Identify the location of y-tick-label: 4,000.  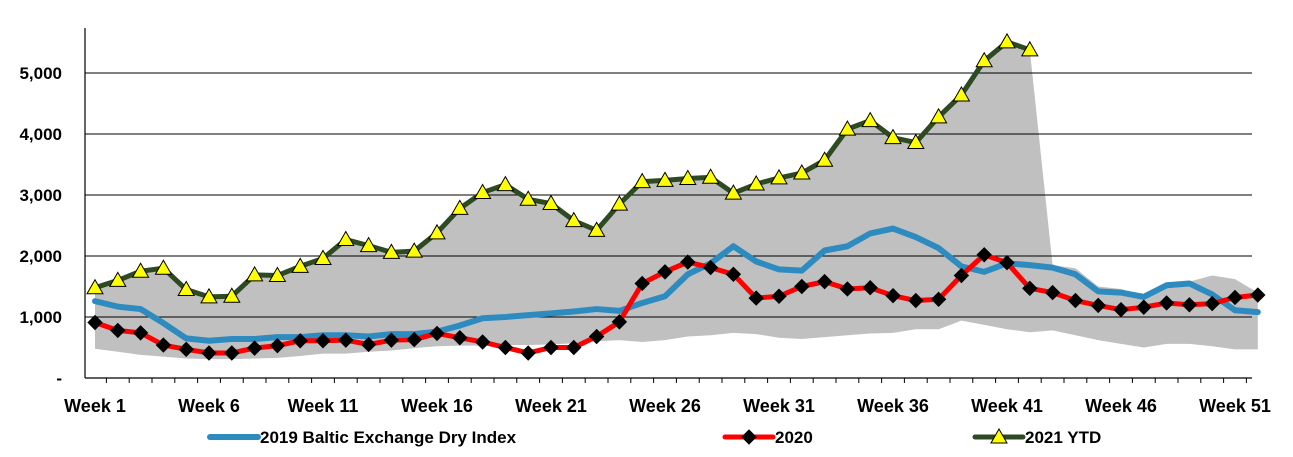
(40, 134).